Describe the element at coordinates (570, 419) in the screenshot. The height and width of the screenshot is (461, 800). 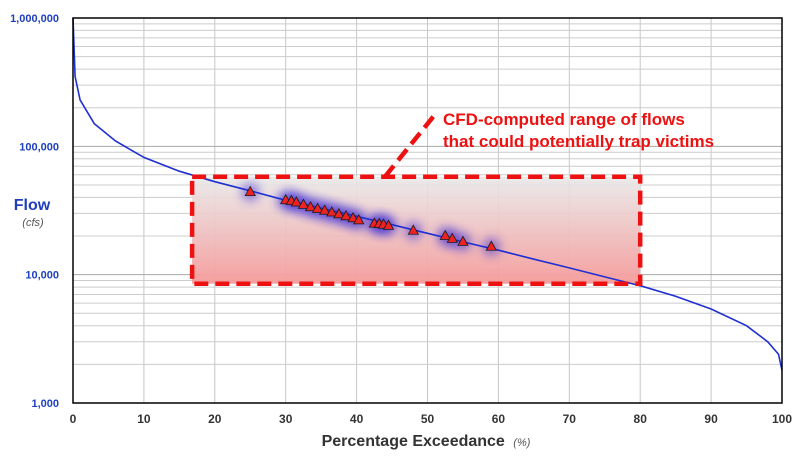
I see `x-tick-label: 70` at that location.